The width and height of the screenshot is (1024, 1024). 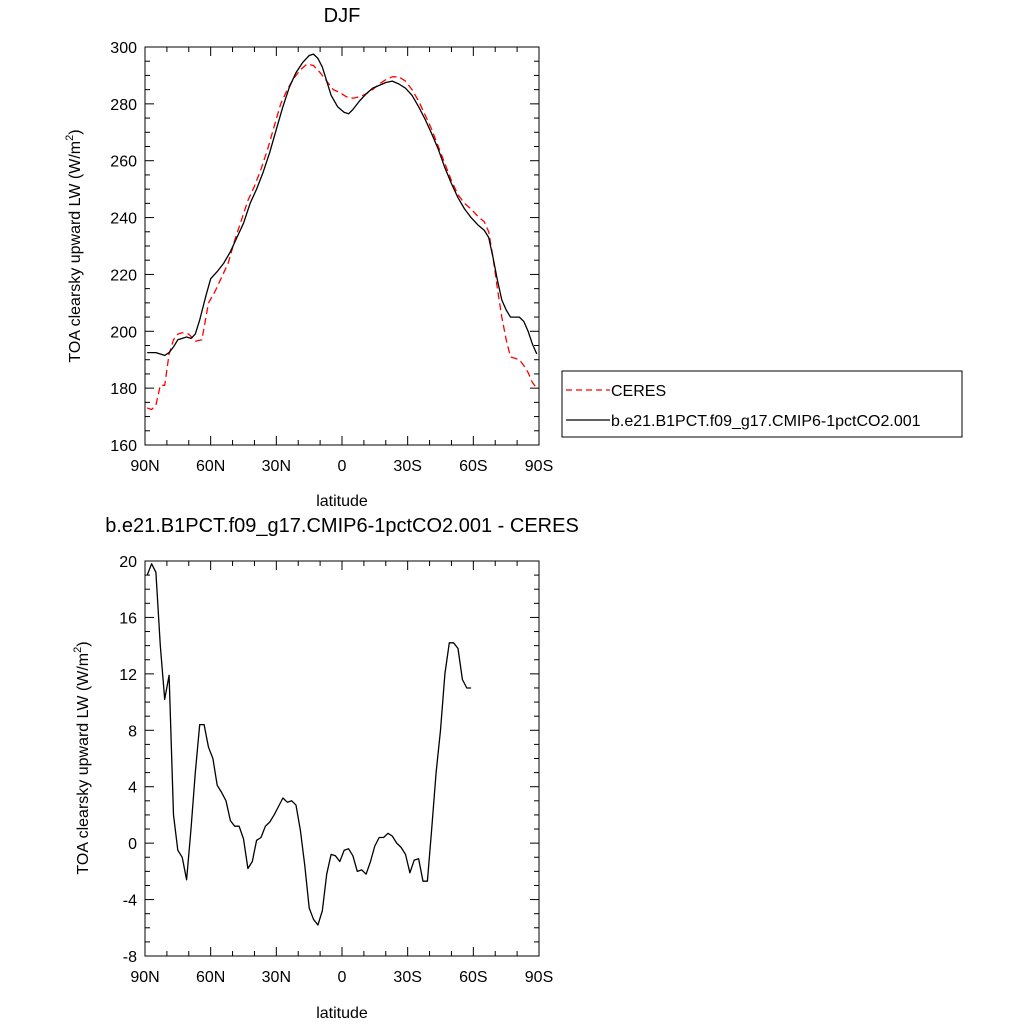 I want to click on bottom-ytick-label: 20, so click(x=128, y=562).